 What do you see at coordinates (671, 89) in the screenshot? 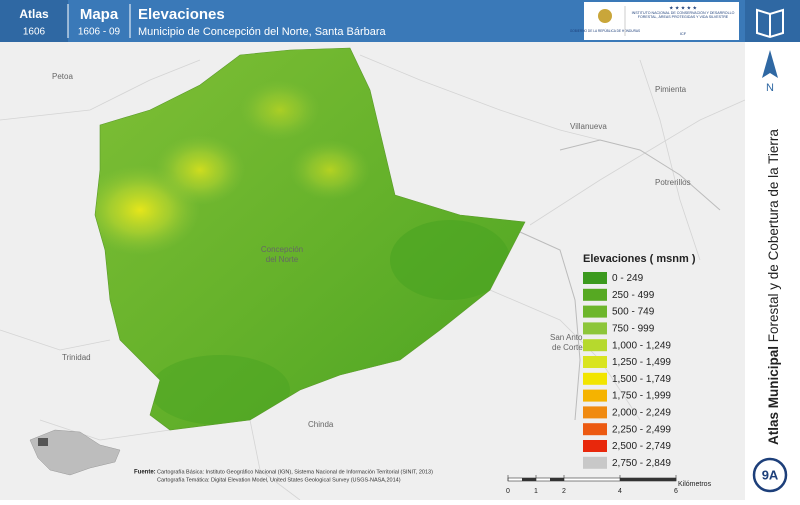
I see `place-label: Pimienta` at bounding box center [671, 89].